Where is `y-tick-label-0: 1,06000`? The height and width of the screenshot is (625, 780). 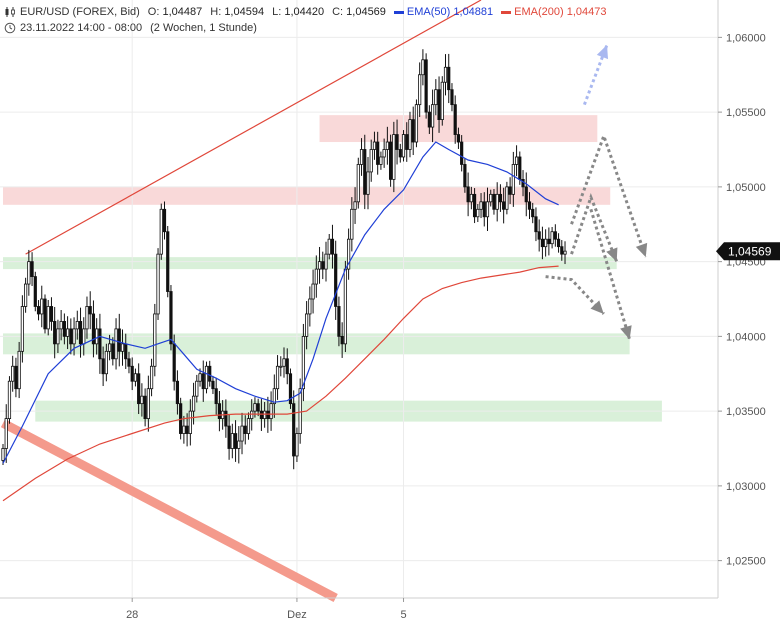
y-tick-label-0: 1,06000 is located at coordinates (746, 38).